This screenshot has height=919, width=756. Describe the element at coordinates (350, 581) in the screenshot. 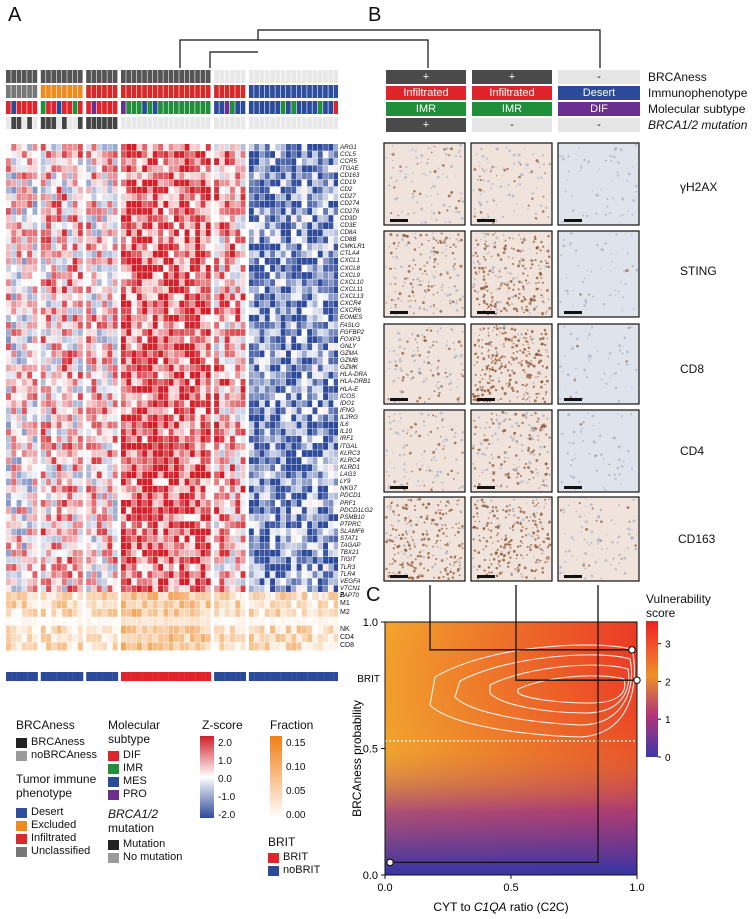

I see `gene-label: VEGFA` at that location.